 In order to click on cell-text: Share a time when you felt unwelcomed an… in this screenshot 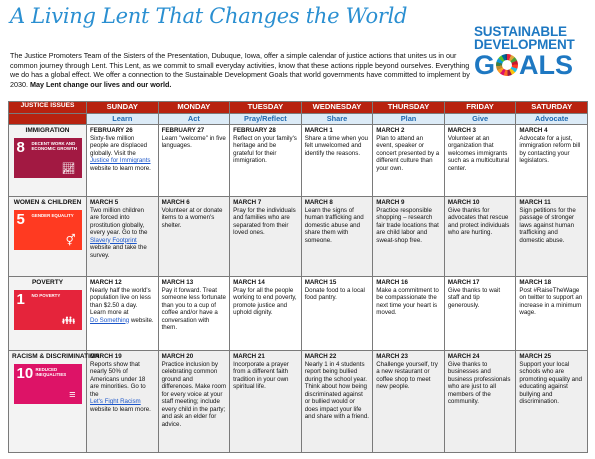, I will do `click(336, 145)`.